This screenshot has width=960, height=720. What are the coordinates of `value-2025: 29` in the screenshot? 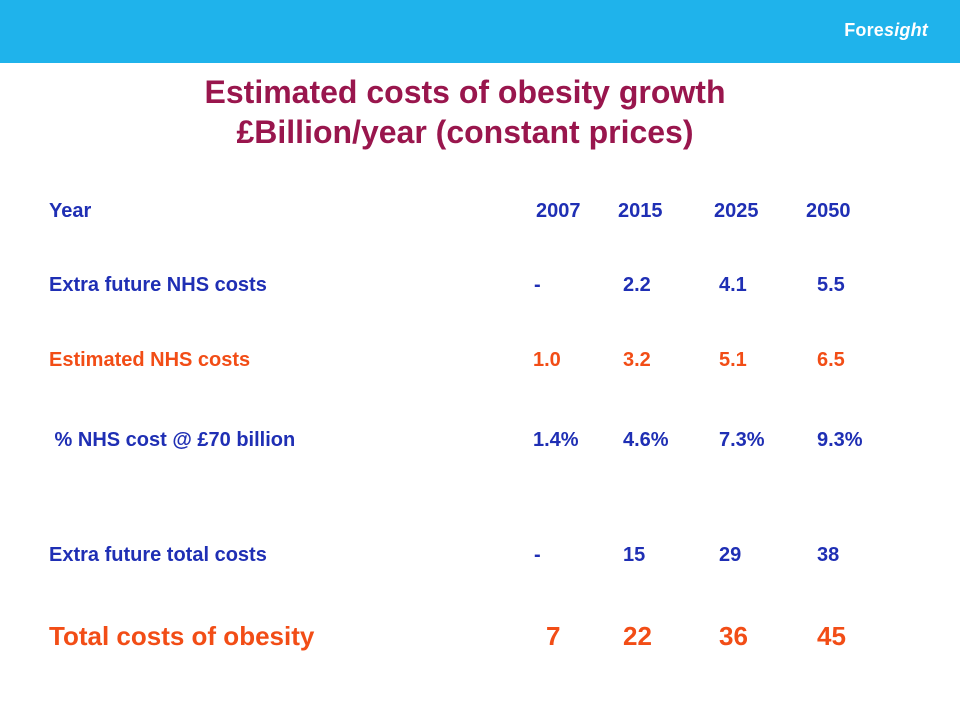 It's located at (730, 555).